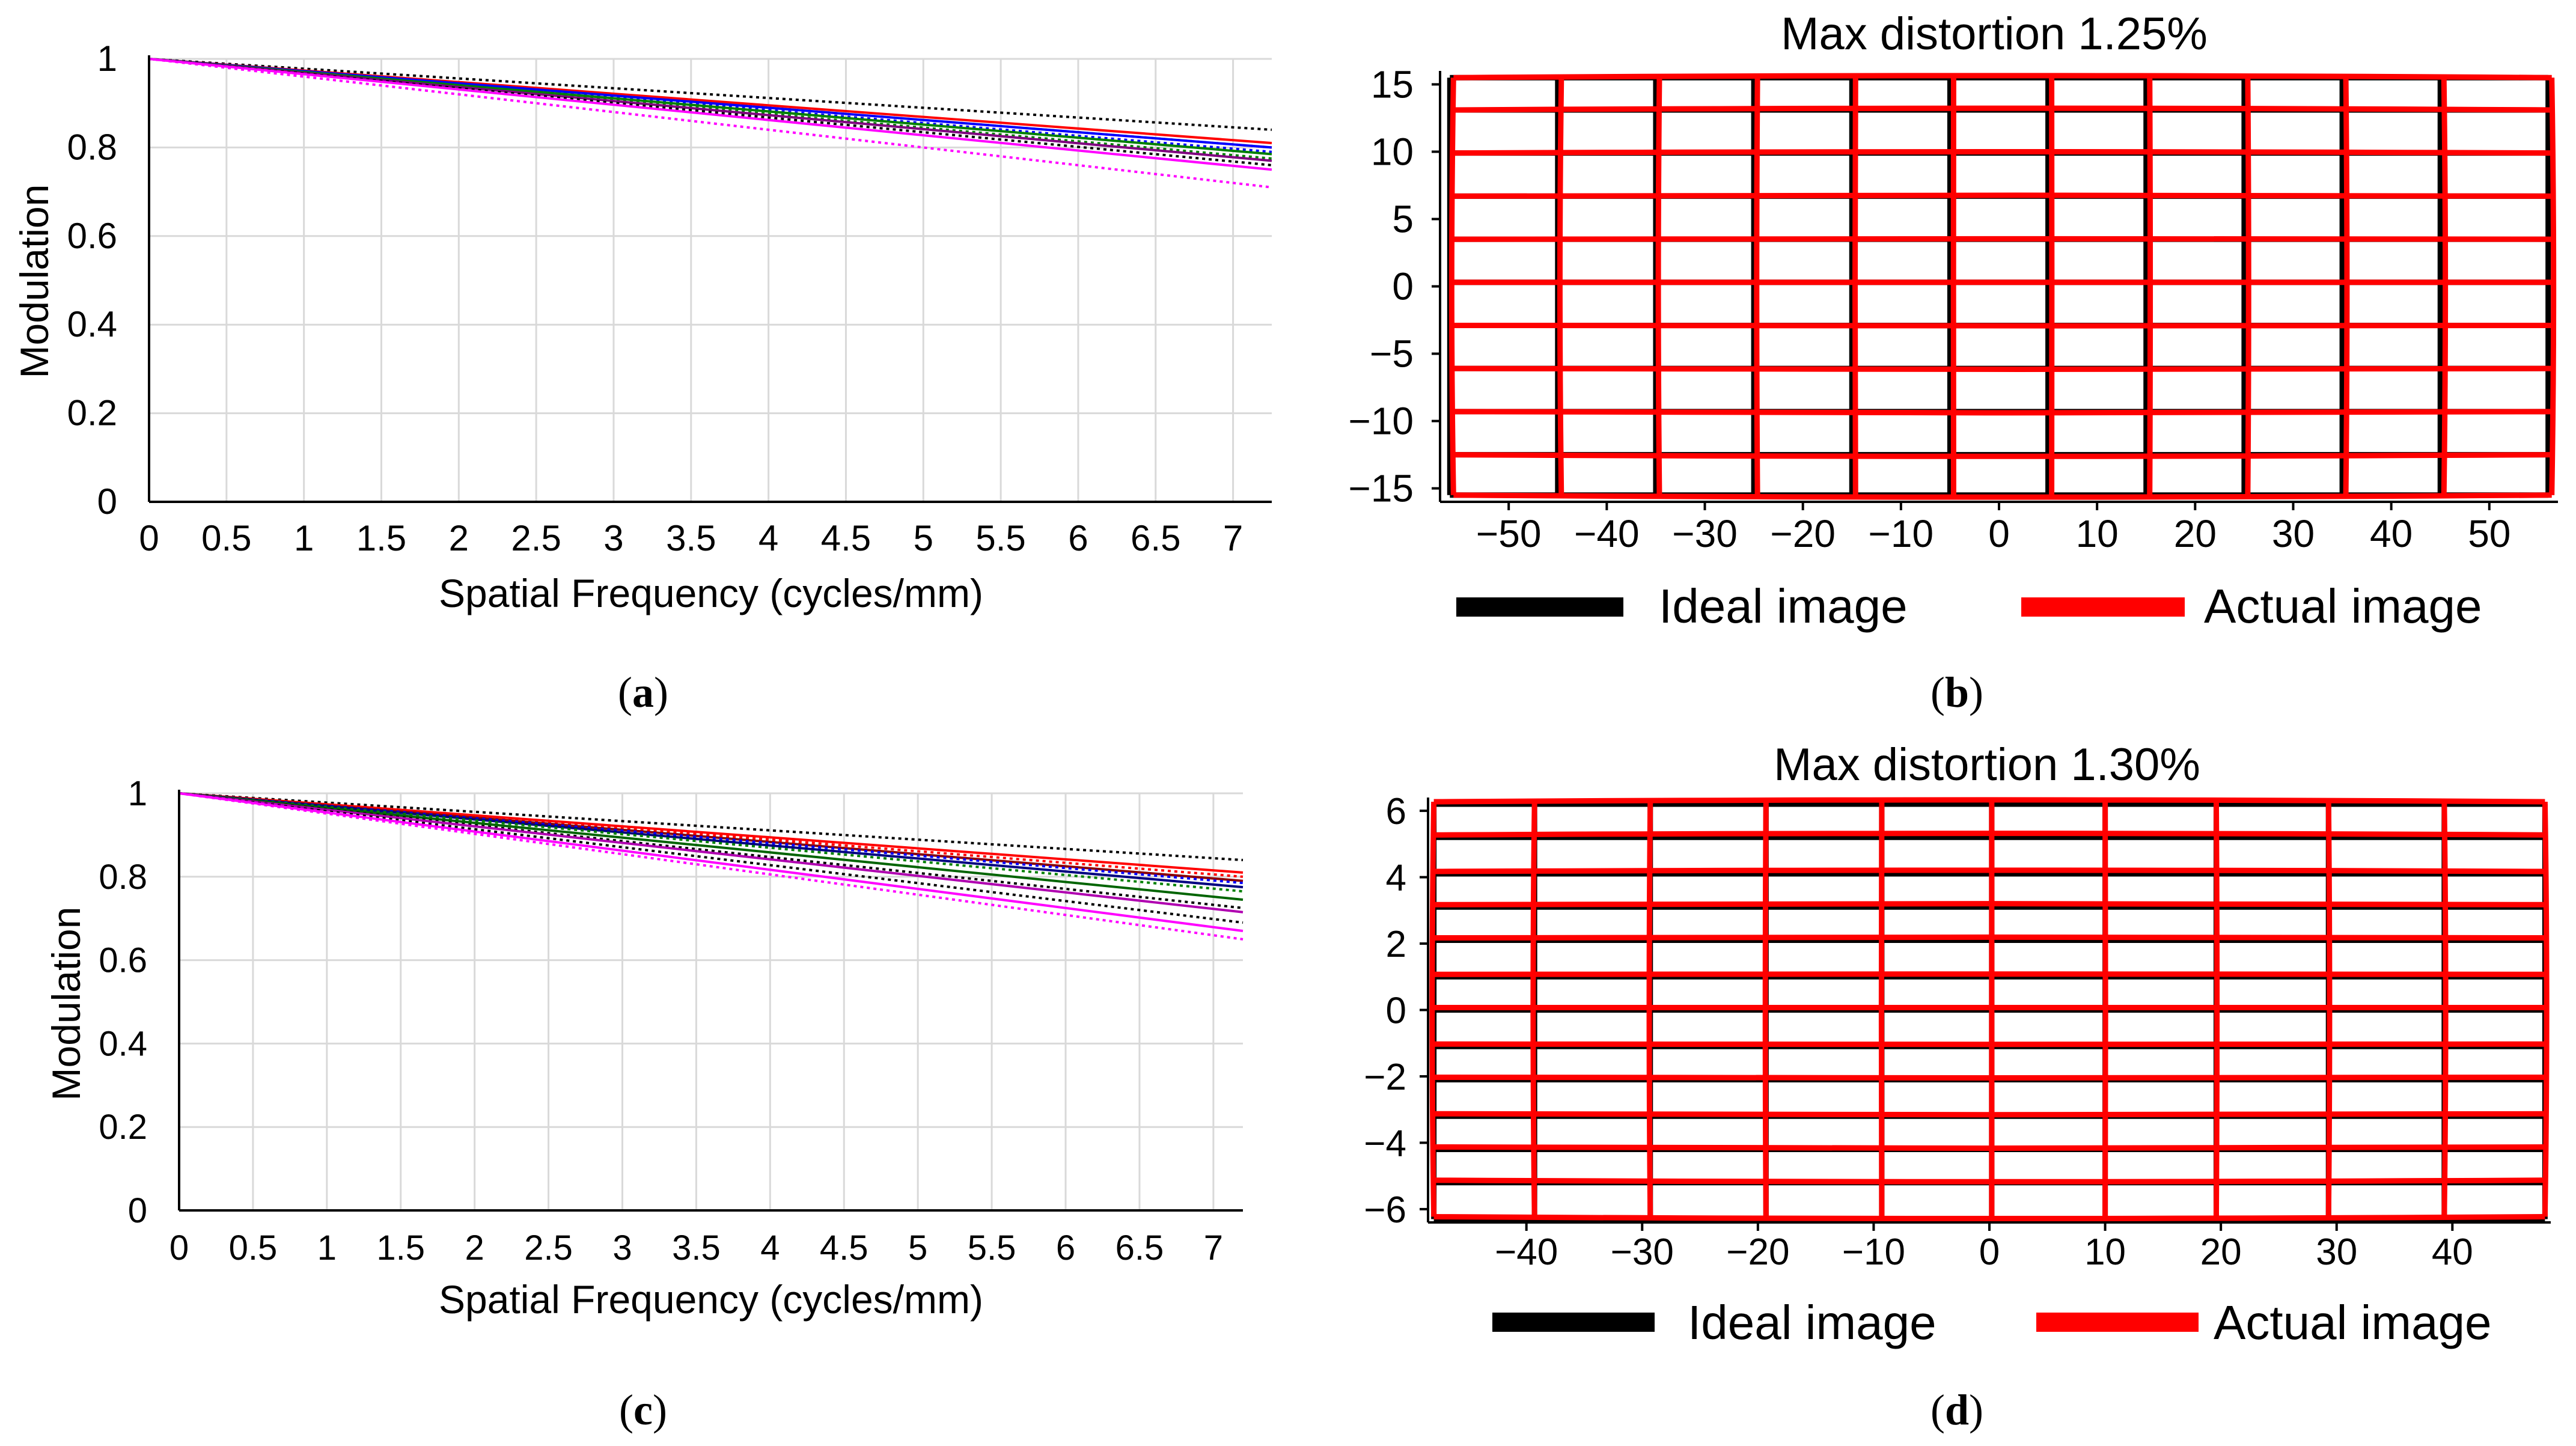  I want to click on x-tick-label: 3, so click(622, 1248).